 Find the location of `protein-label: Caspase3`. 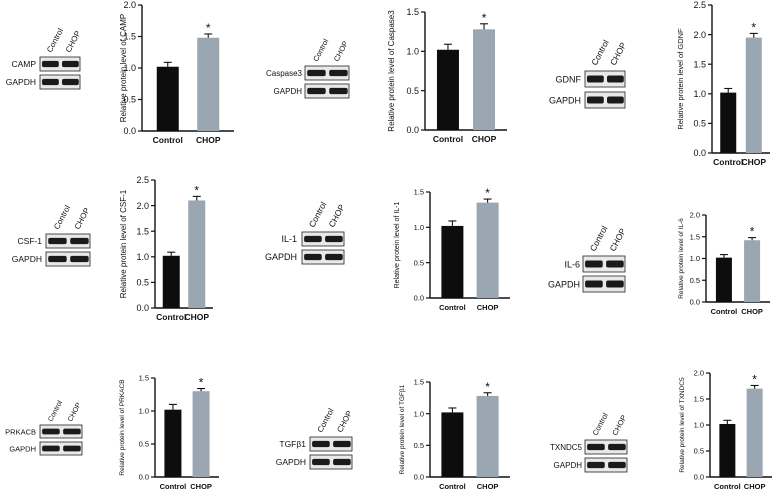

protein-label: Caspase3 is located at coordinates (284, 73).